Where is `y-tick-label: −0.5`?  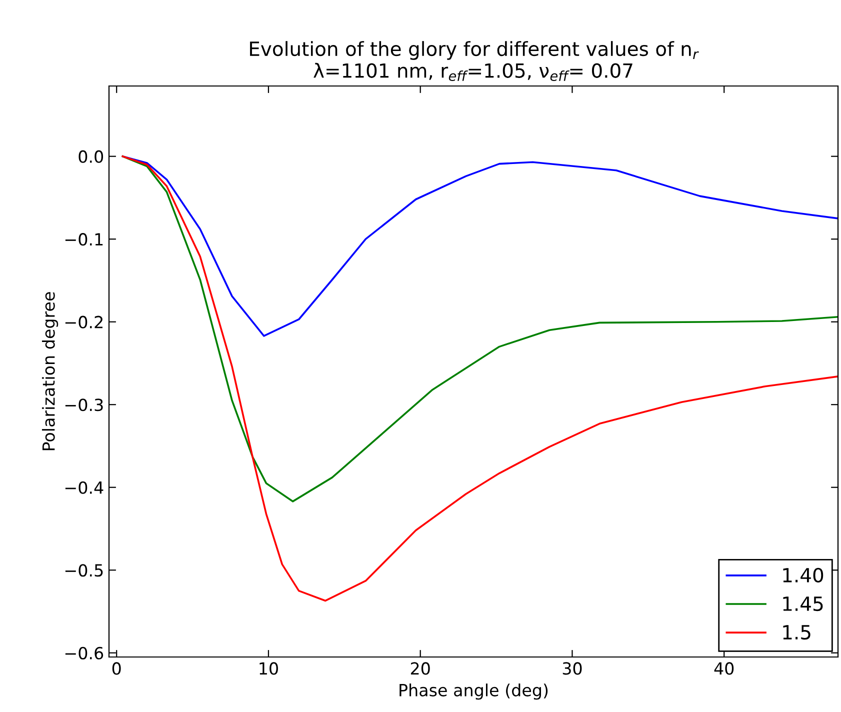 y-tick-label: −0.5 is located at coordinates (84, 570).